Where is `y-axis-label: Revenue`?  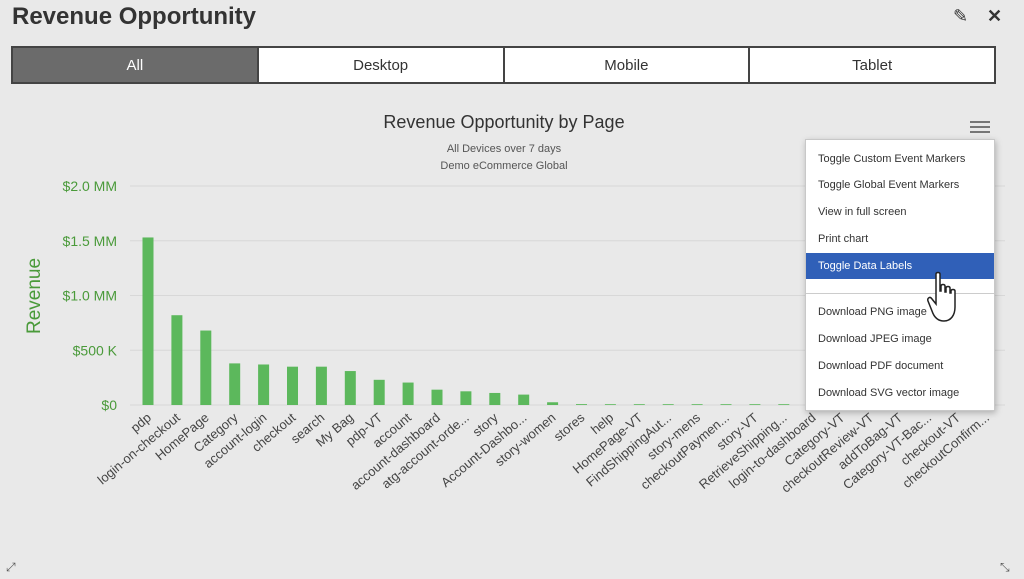
y-axis-label: Revenue is located at coordinates (34, 296).